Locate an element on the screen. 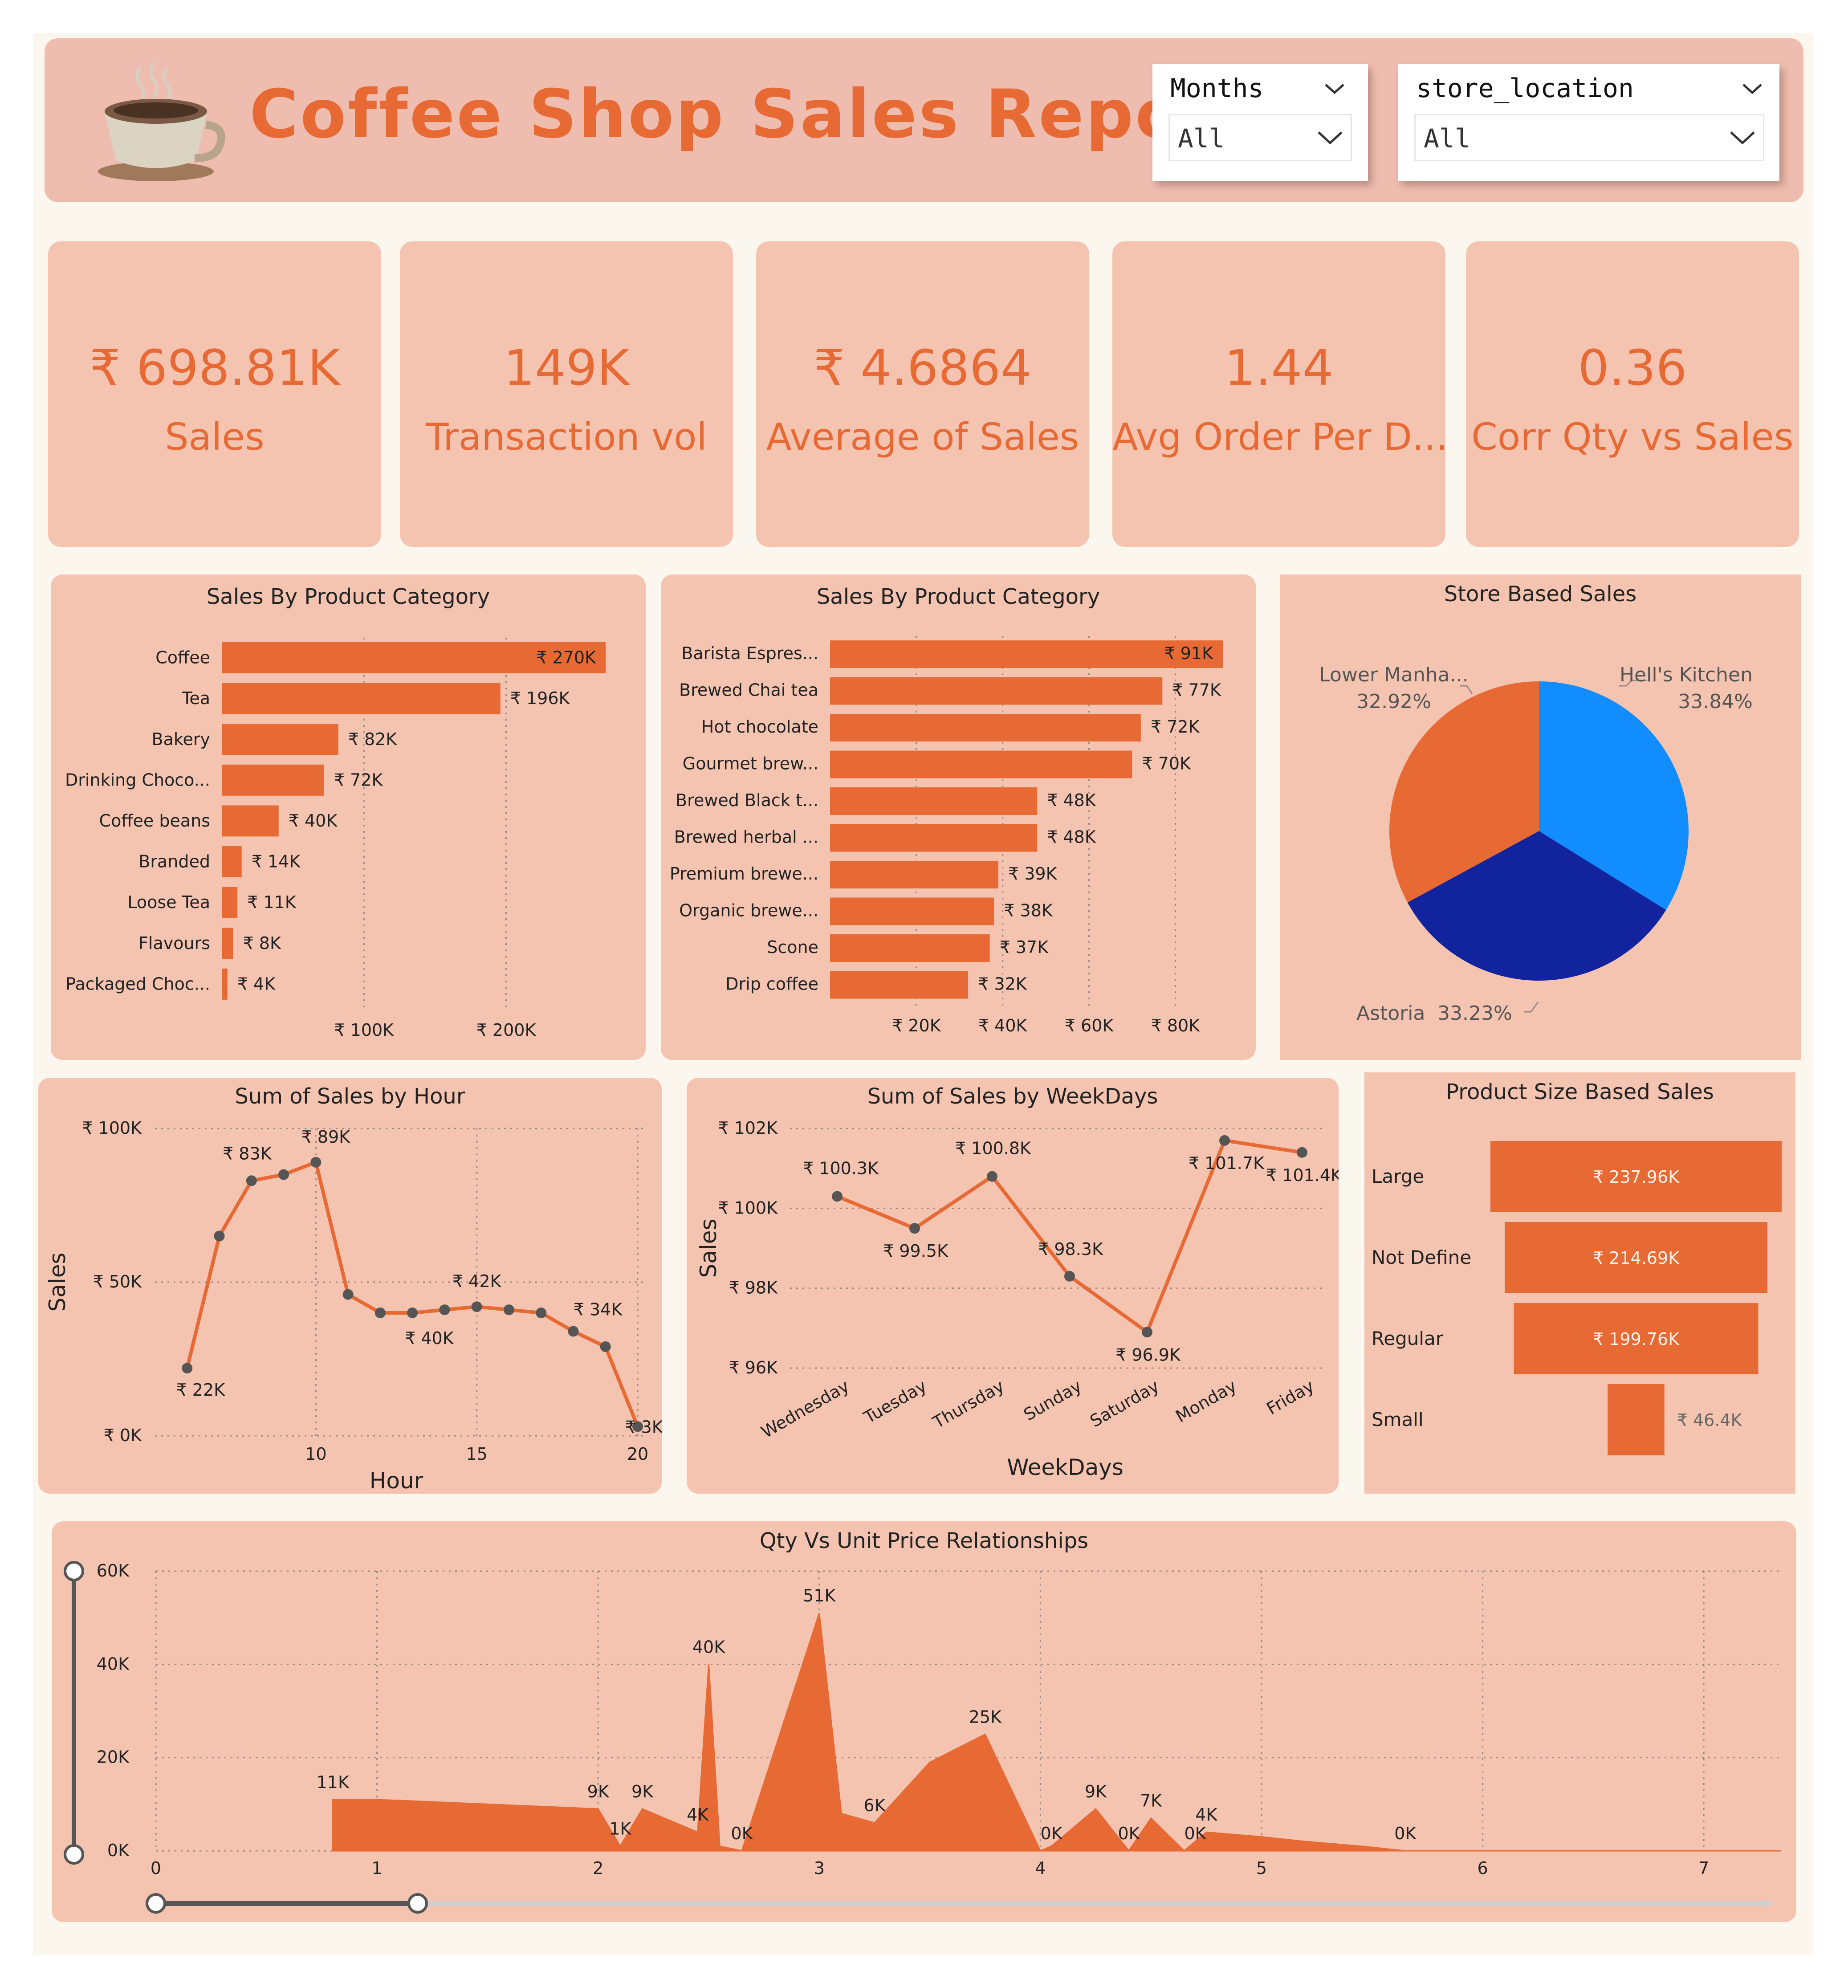 This screenshot has height=1988, width=1848. x-tick-label: 4 is located at coordinates (1040, 1868).